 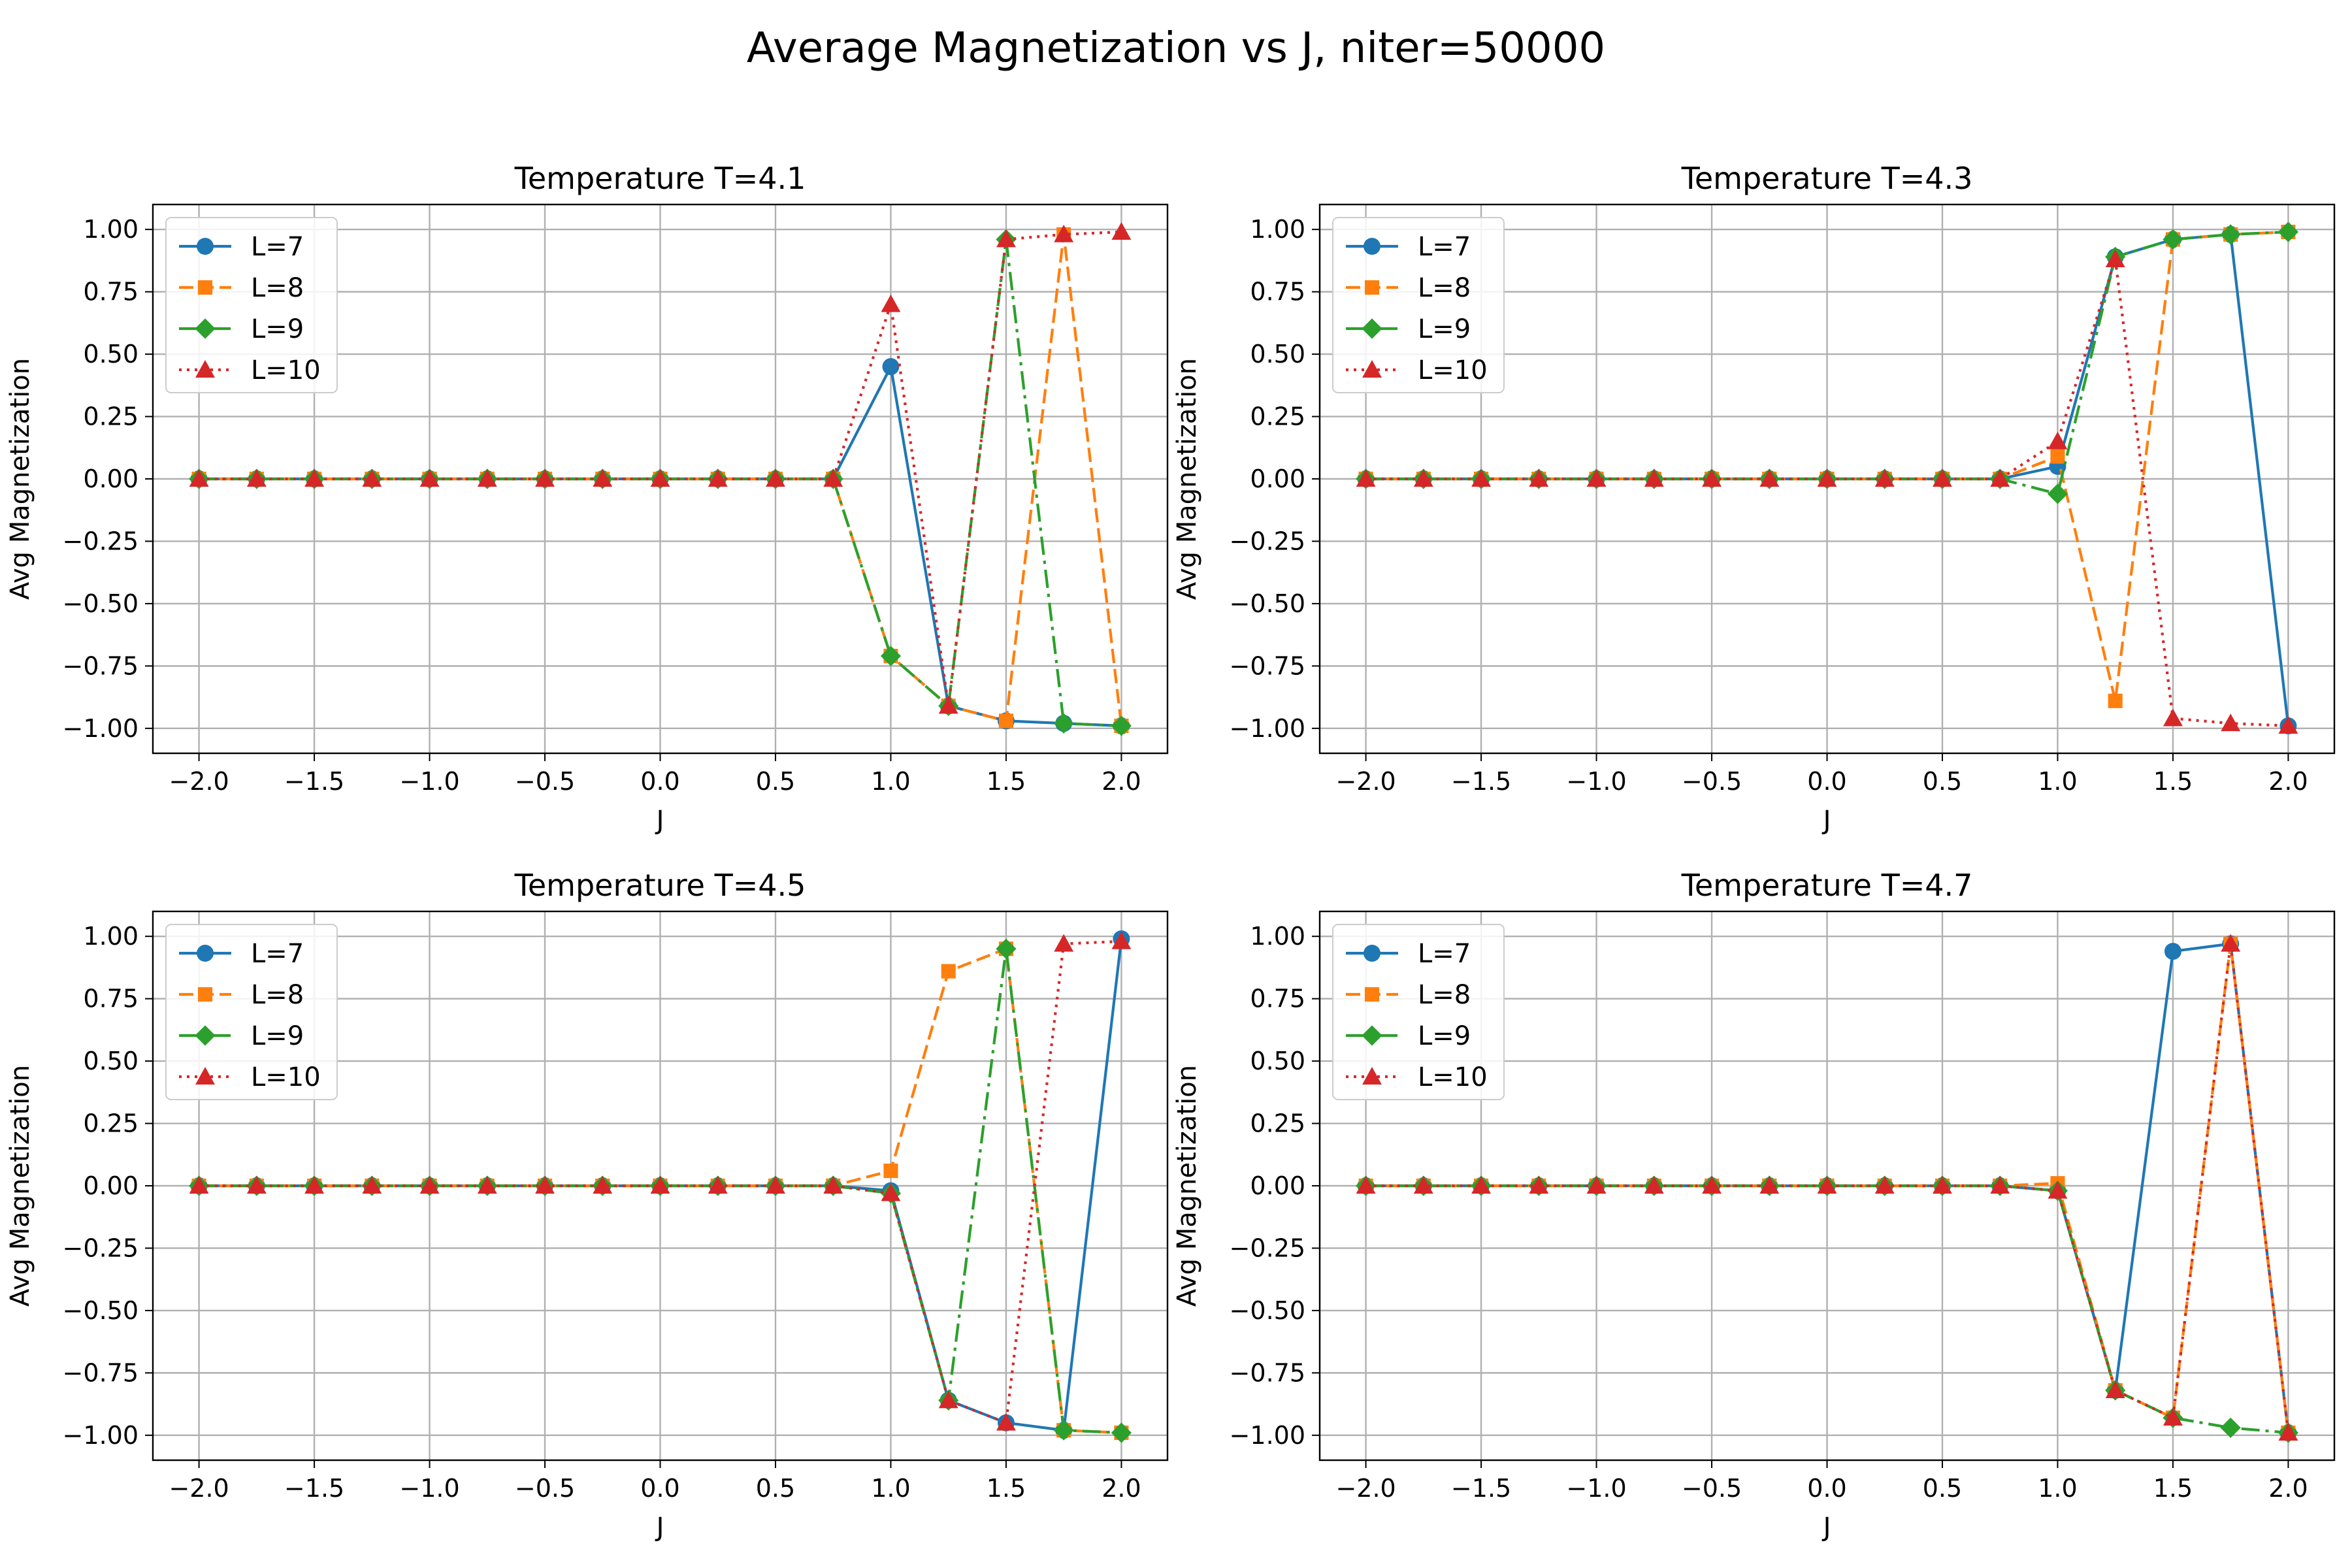 I want to click on x-tick-label: 0.5, so click(x=775, y=781).